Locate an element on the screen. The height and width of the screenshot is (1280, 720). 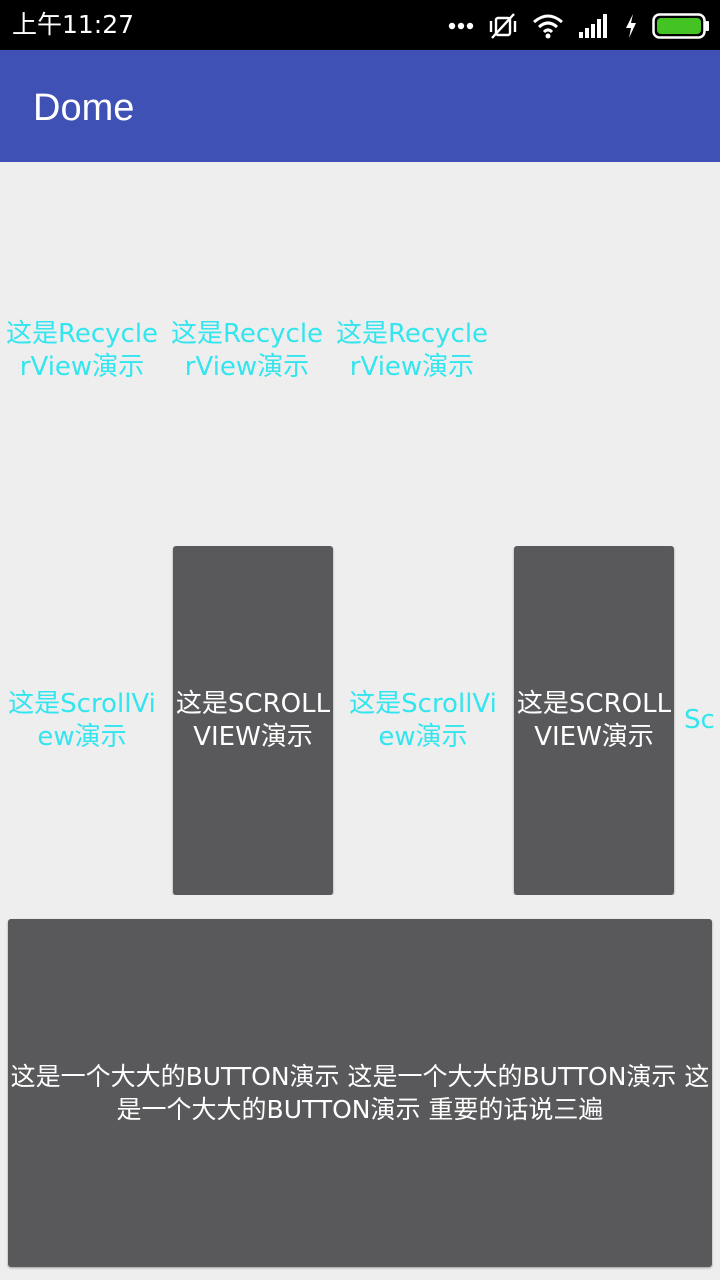
status-icons is located at coordinates (579, 26).